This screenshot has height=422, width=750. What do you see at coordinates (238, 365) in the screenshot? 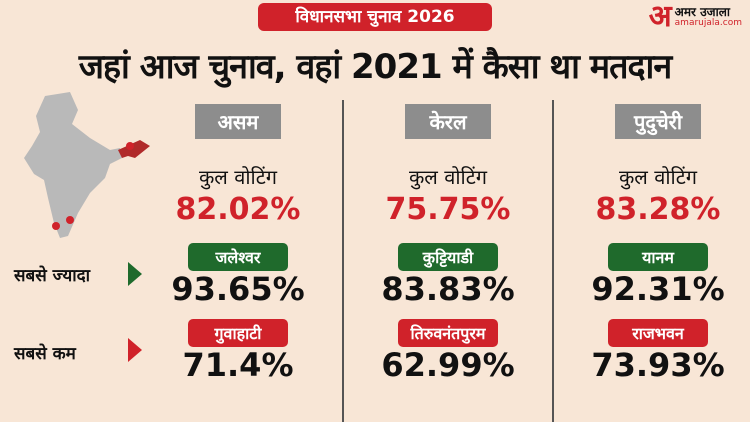
I see `lowest-value: 71.4%` at bounding box center [238, 365].